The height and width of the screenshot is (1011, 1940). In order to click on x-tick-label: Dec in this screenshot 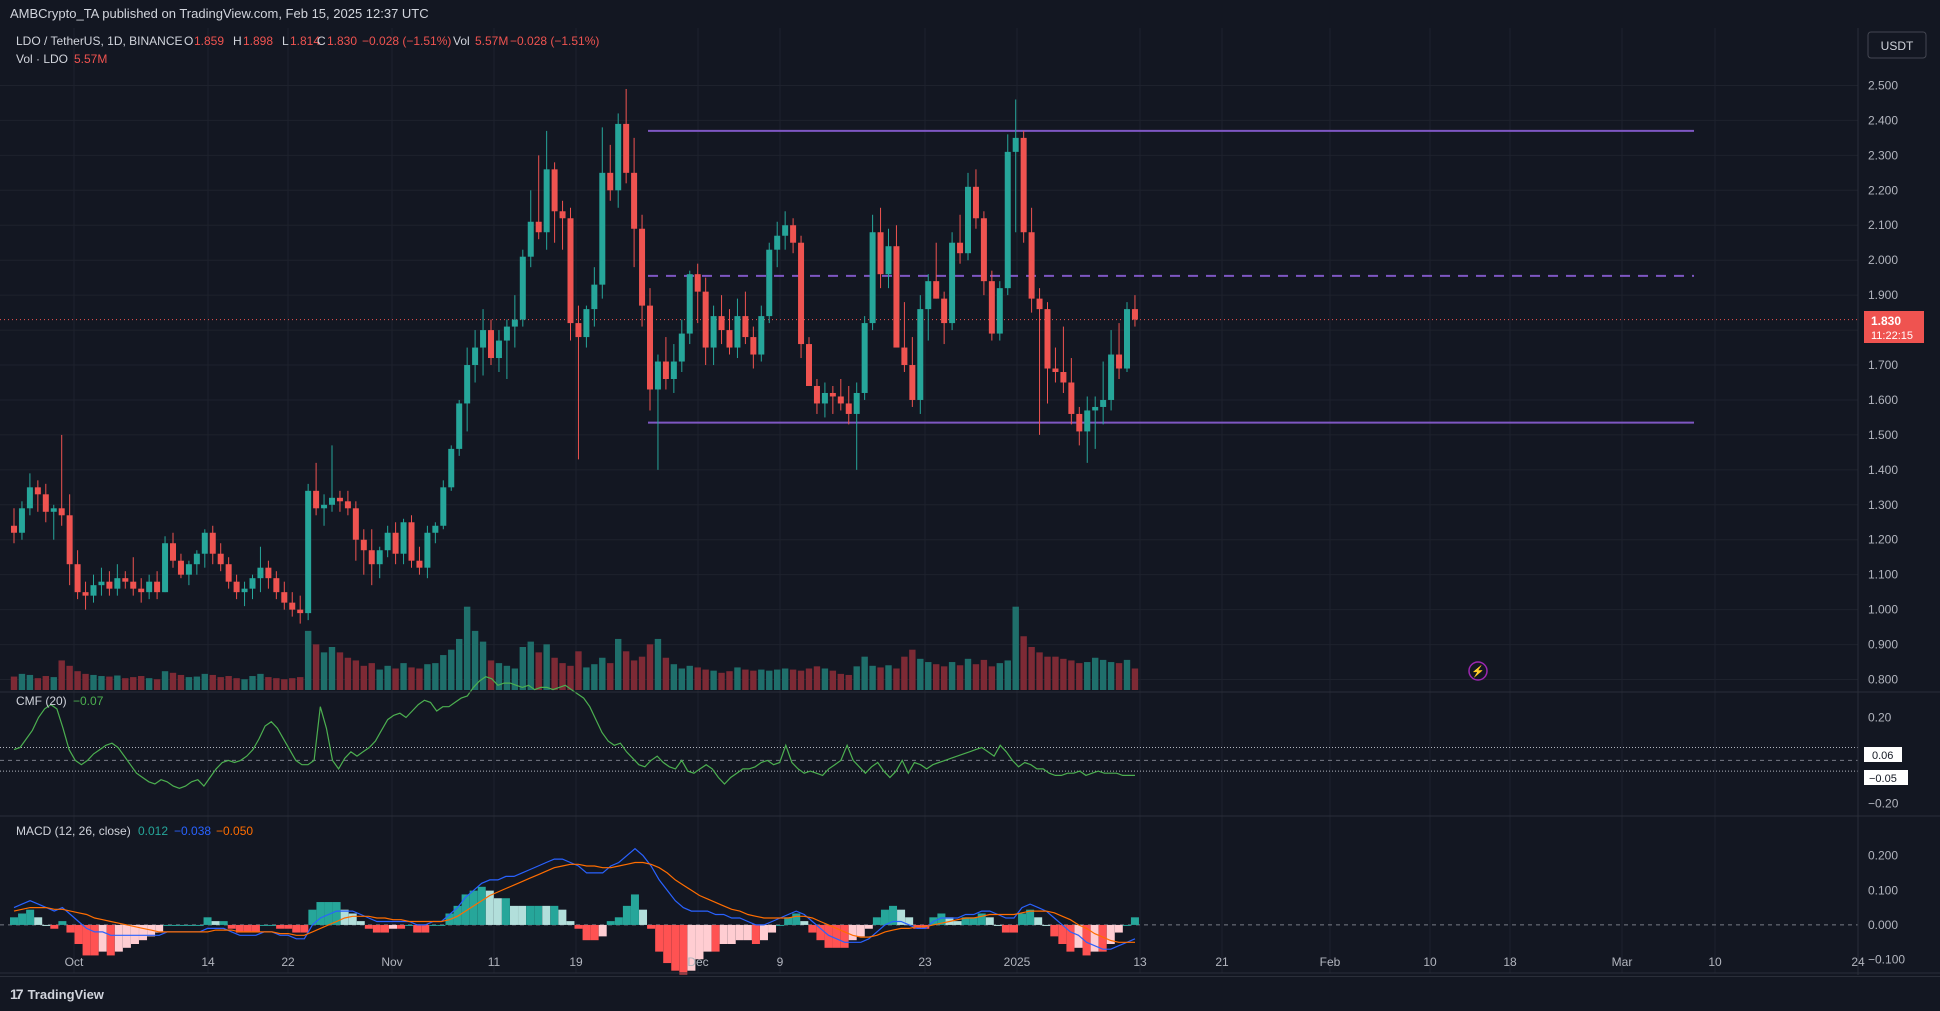, I will do `click(697, 962)`.